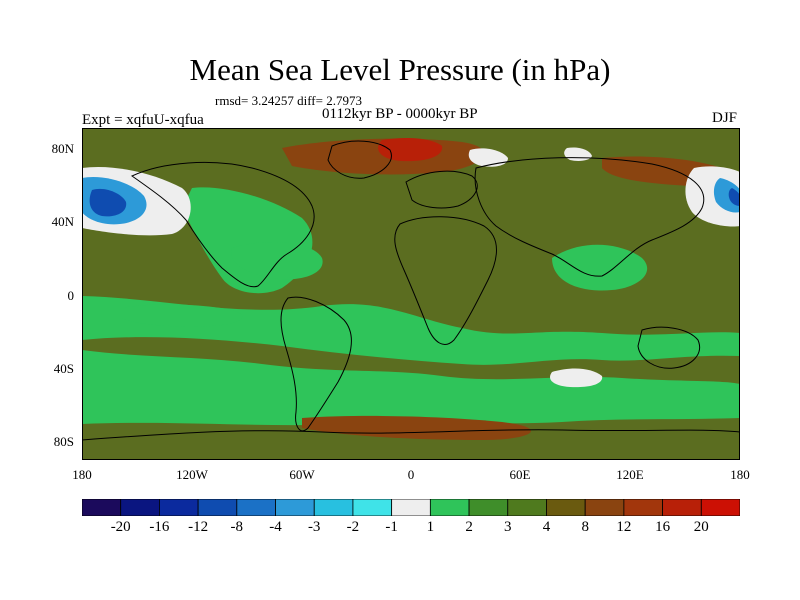 The height and width of the screenshot is (600, 800). What do you see at coordinates (71, 295) in the screenshot?
I see `lat-label-equator: 0` at bounding box center [71, 295].